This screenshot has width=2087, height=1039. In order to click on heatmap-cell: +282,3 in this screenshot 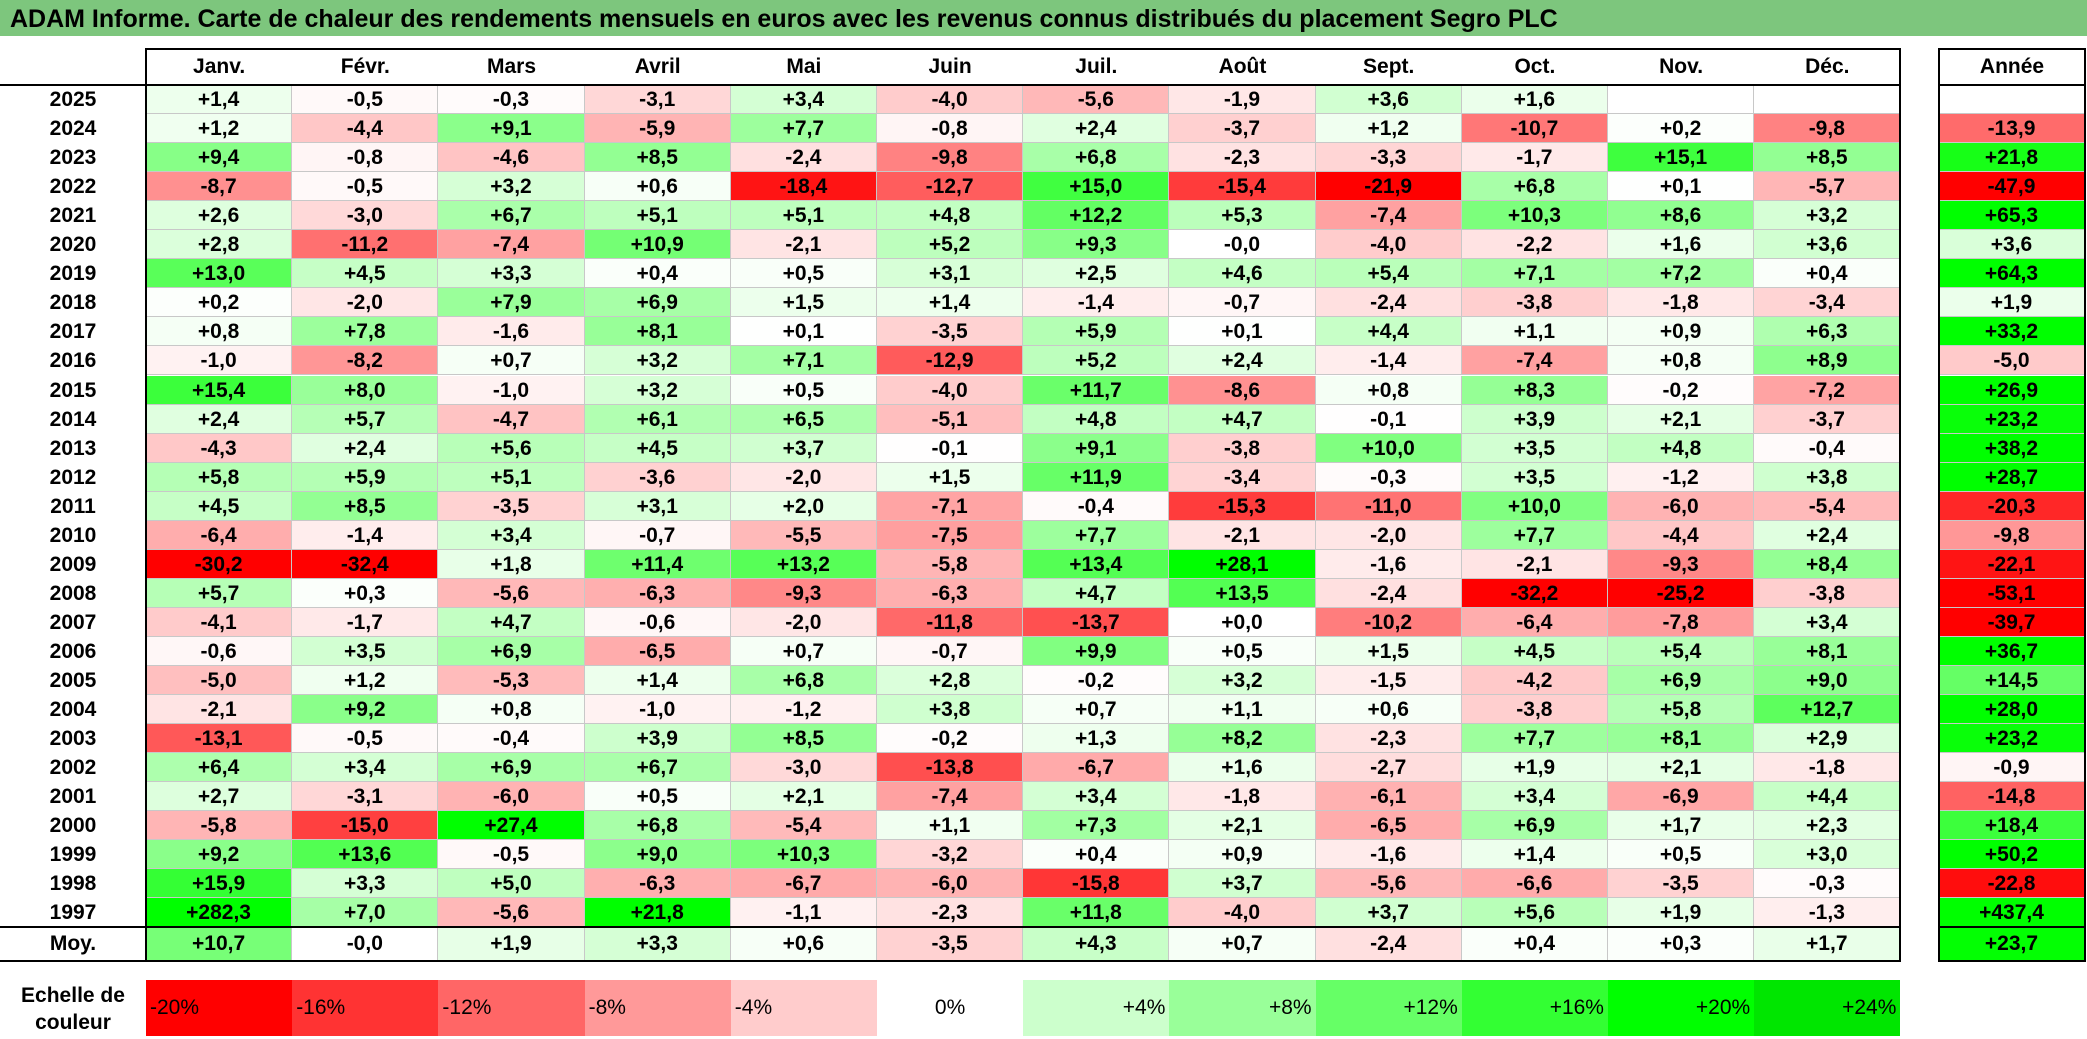, I will do `click(219, 913)`.